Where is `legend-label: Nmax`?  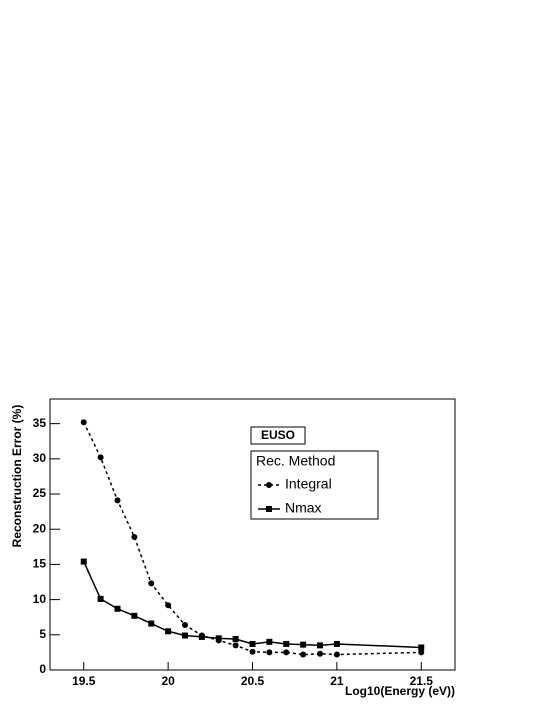 legend-label: Nmax is located at coordinates (303, 508).